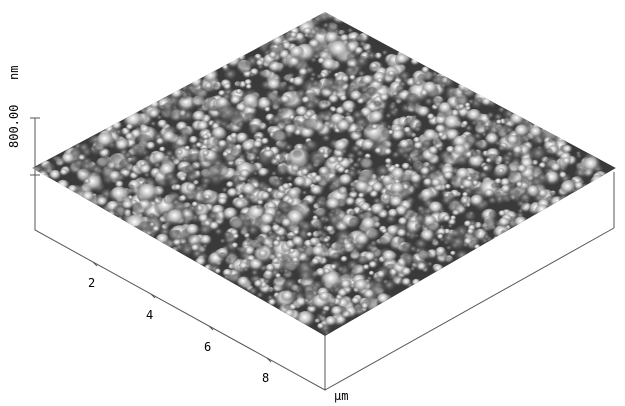 This screenshot has height=406, width=625. Describe the element at coordinates (265, 378) in the screenshot. I see `x-tick-label: 8` at that location.